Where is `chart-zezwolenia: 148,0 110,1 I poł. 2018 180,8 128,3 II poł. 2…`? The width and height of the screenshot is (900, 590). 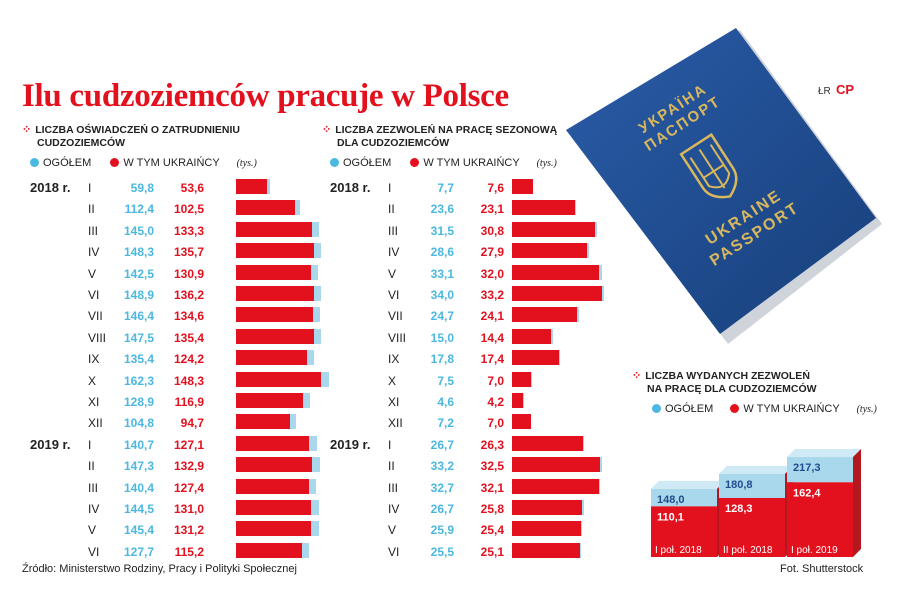
chart-zezwolenia: 148,0 110,1 I poł. 2018 180,8 128,3 II poł. 2… is located at coordinates (756, 503).